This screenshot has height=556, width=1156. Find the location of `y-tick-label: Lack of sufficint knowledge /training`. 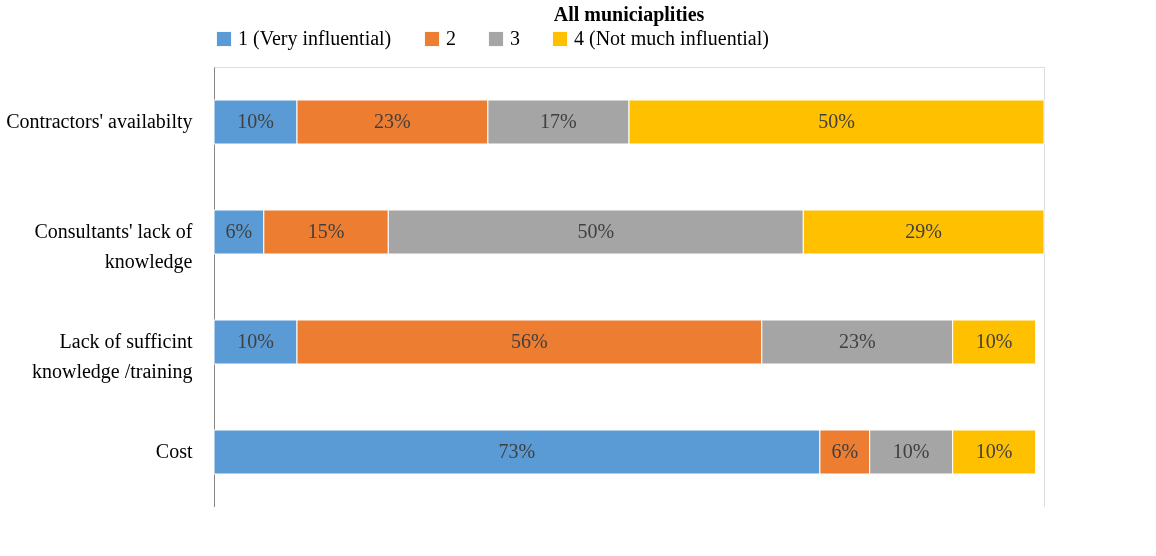

y-tick-label: Lack of sufficint knowledge /training is located at coordinates (112, 356).